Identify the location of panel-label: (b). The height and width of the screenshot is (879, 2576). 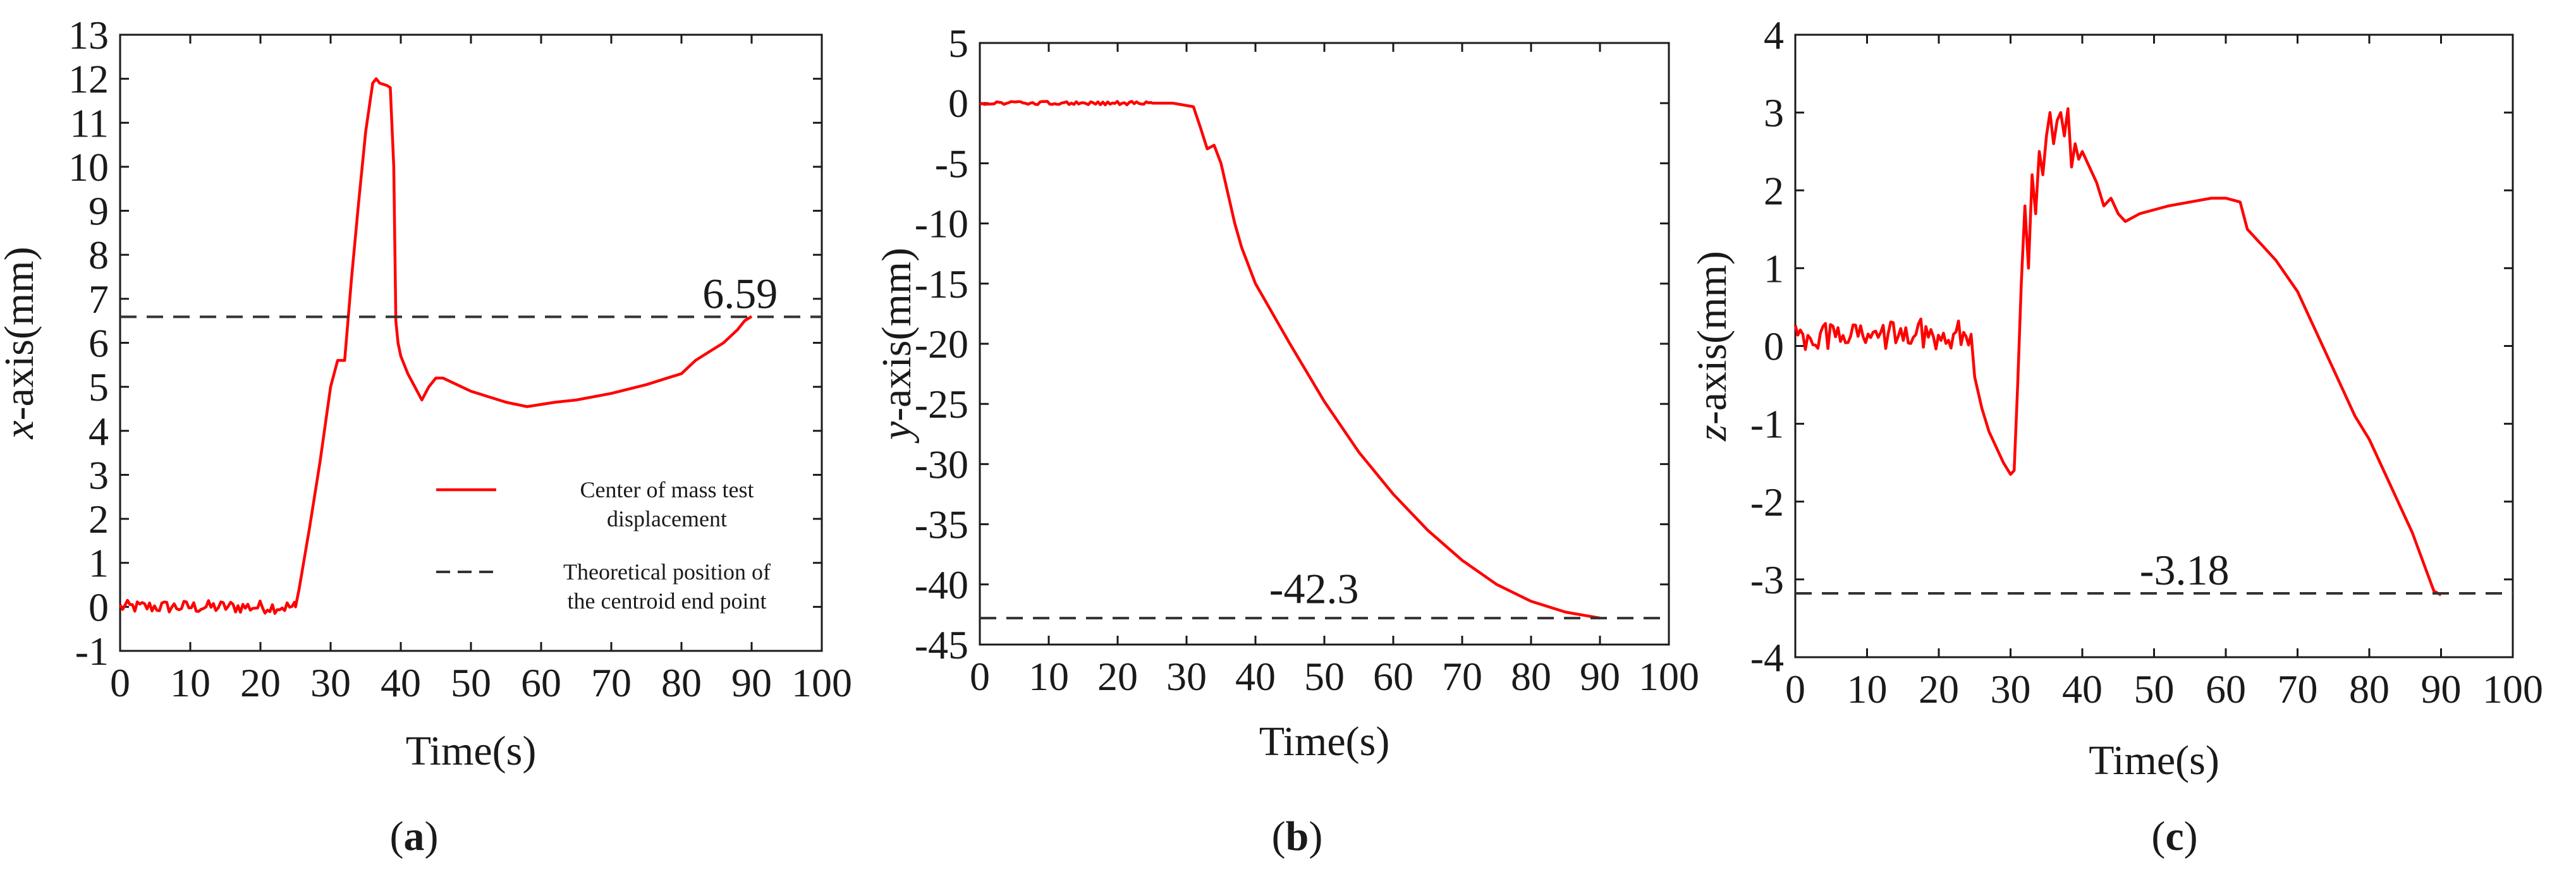
(1297, 836).